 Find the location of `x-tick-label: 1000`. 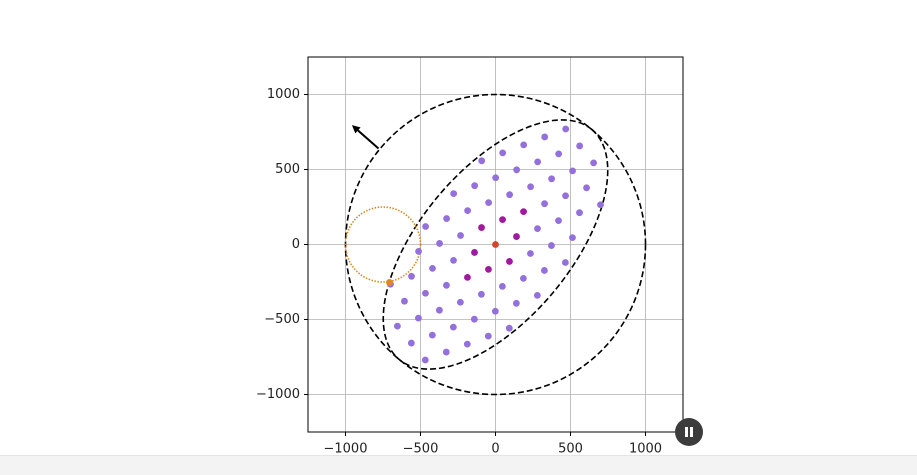

x-tick-label: 1000 is located at coordinates (645, 449).